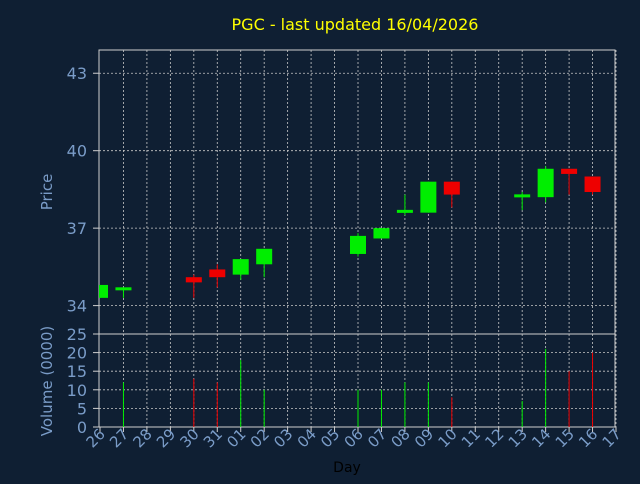  I want to click on volume-tick-label: 0, so click(82, 427).